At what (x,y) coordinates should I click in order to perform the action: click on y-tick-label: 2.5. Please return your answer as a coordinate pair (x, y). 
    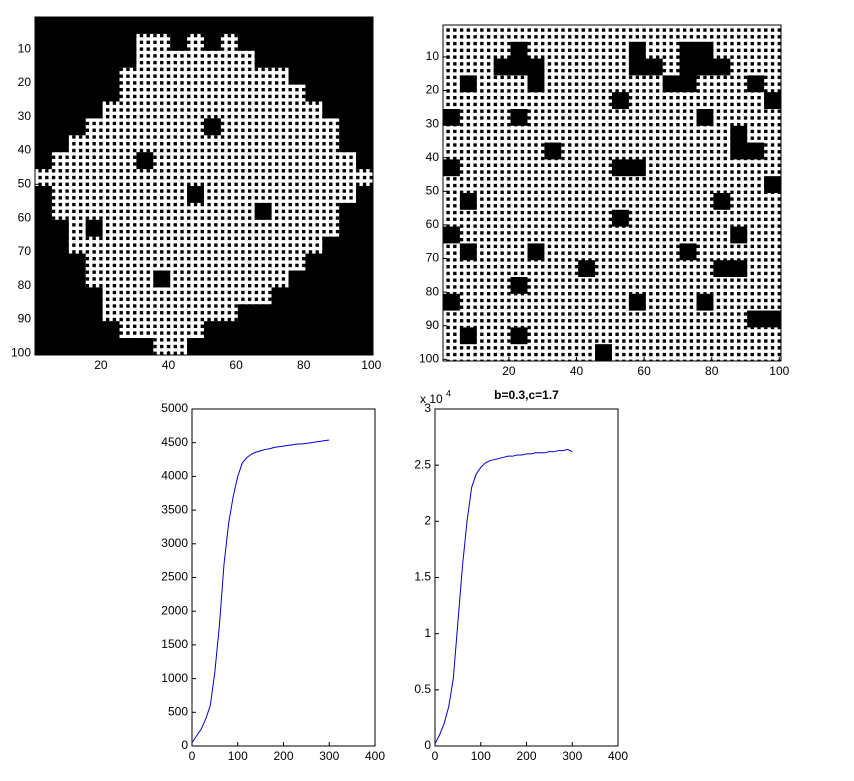
    Looking at the image, I should click on (422, 464).